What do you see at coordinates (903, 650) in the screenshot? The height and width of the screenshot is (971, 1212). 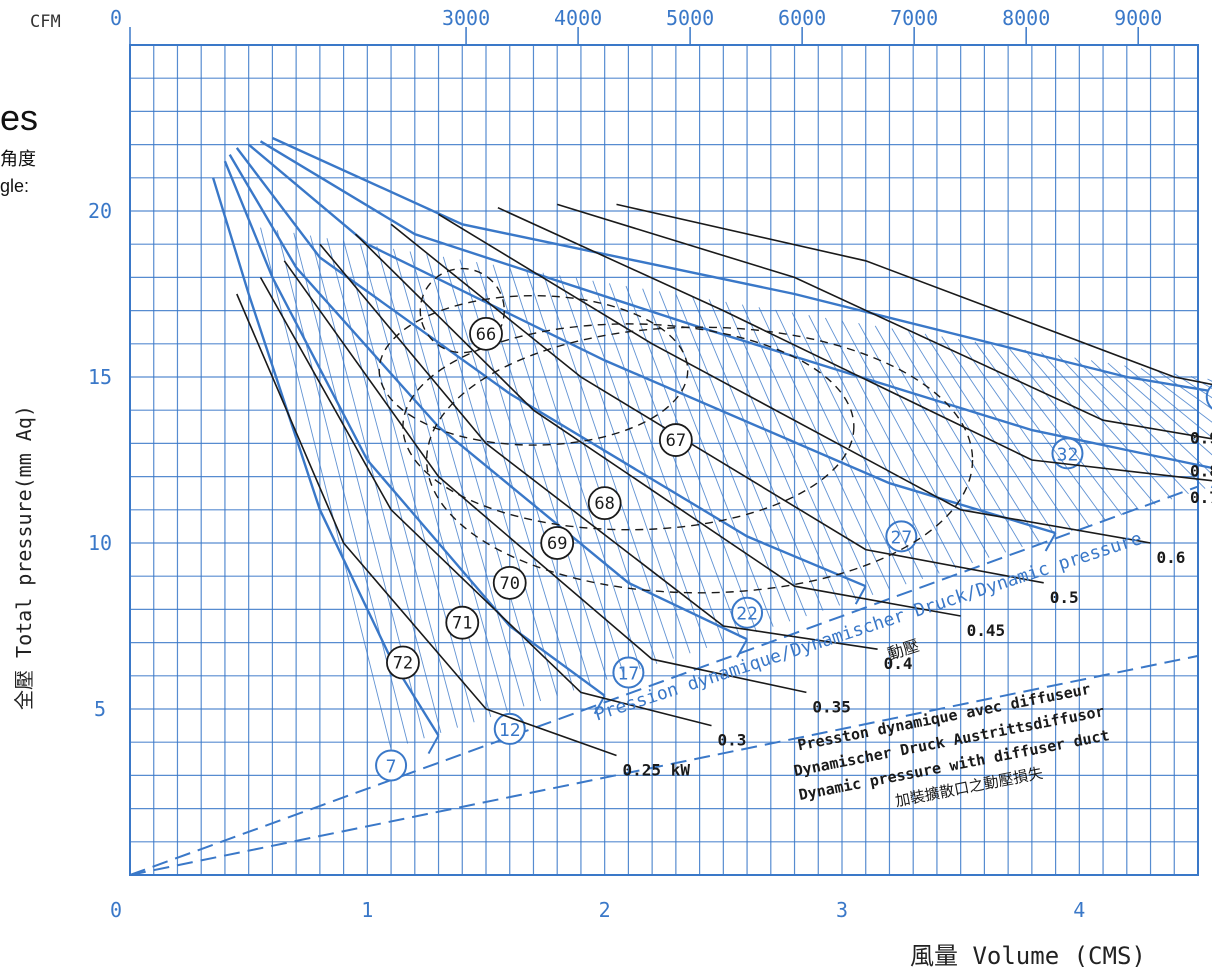 I see `dynamic-pressure-cn: 動壓` at bounding box center [903, 650].